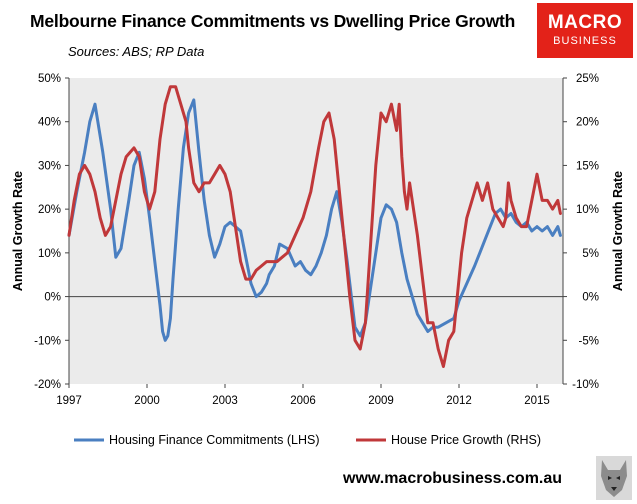 This screenshot has height=504, width=637. I want to click on y-tick-label-right: 0%, so click(590, 298).